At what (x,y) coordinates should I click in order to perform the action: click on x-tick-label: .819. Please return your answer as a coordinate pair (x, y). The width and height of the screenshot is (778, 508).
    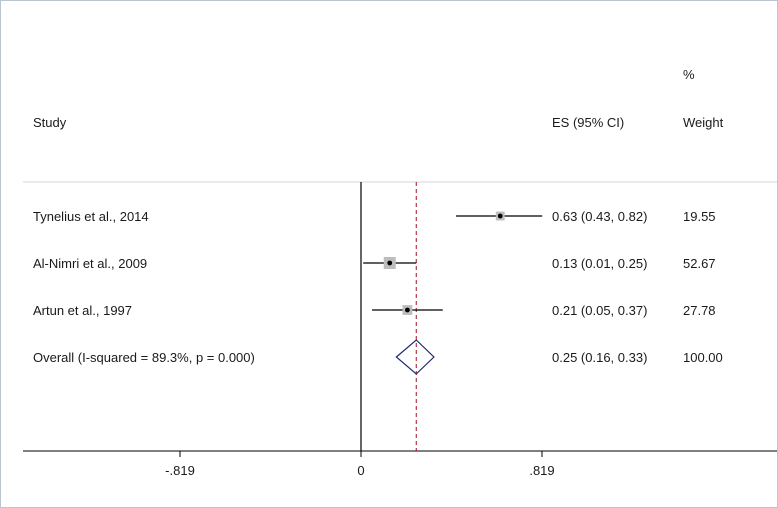
    Looking at the image, I should click on (541, 470).